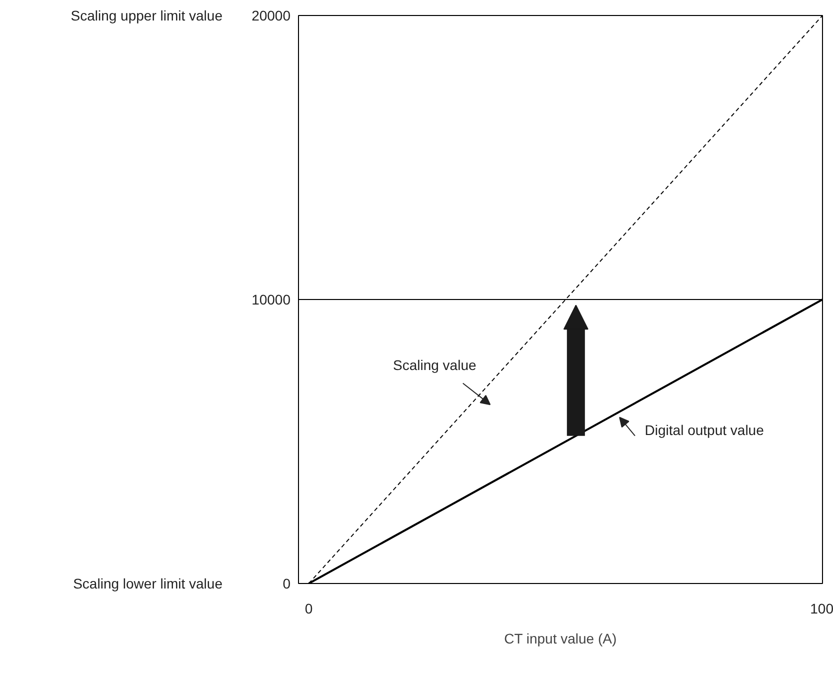 The image size is (833, 693). What do you see at coordinates (148, 584) in the screenshot?
I see `text: Scaling lower limit value` at bounding box center [148, 584].